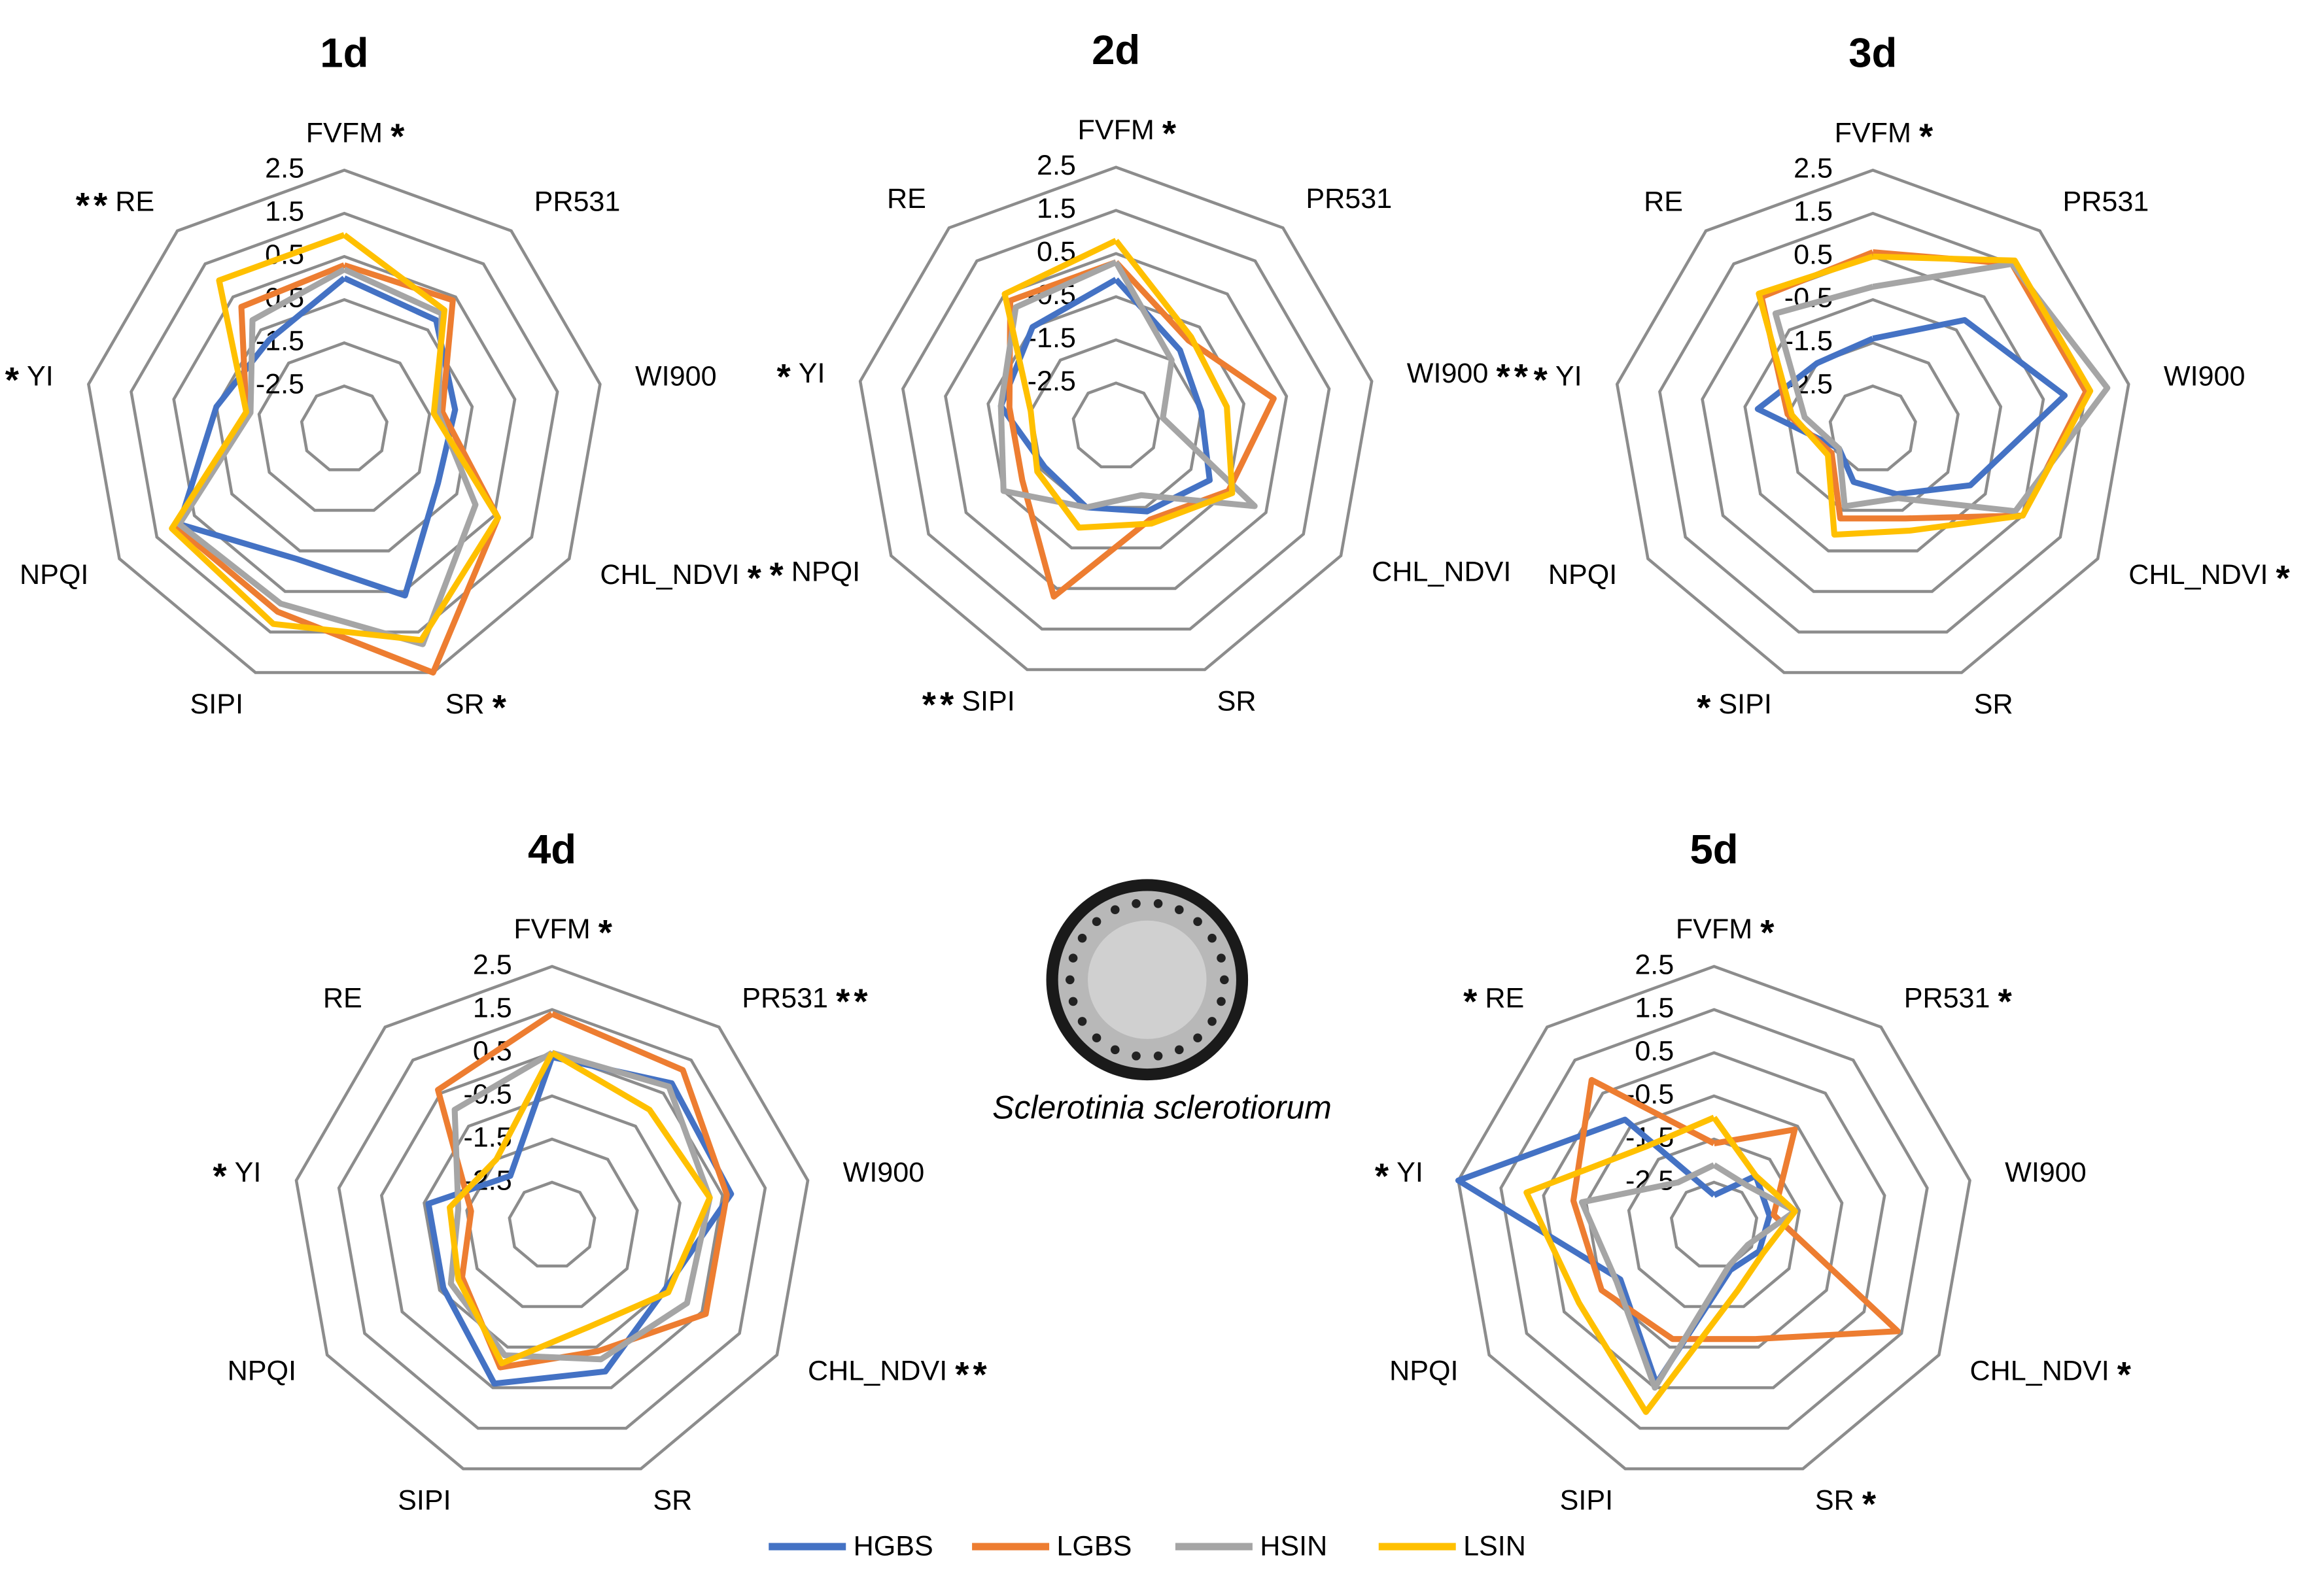  I want to click on sclerotia, so click(1147, 980).